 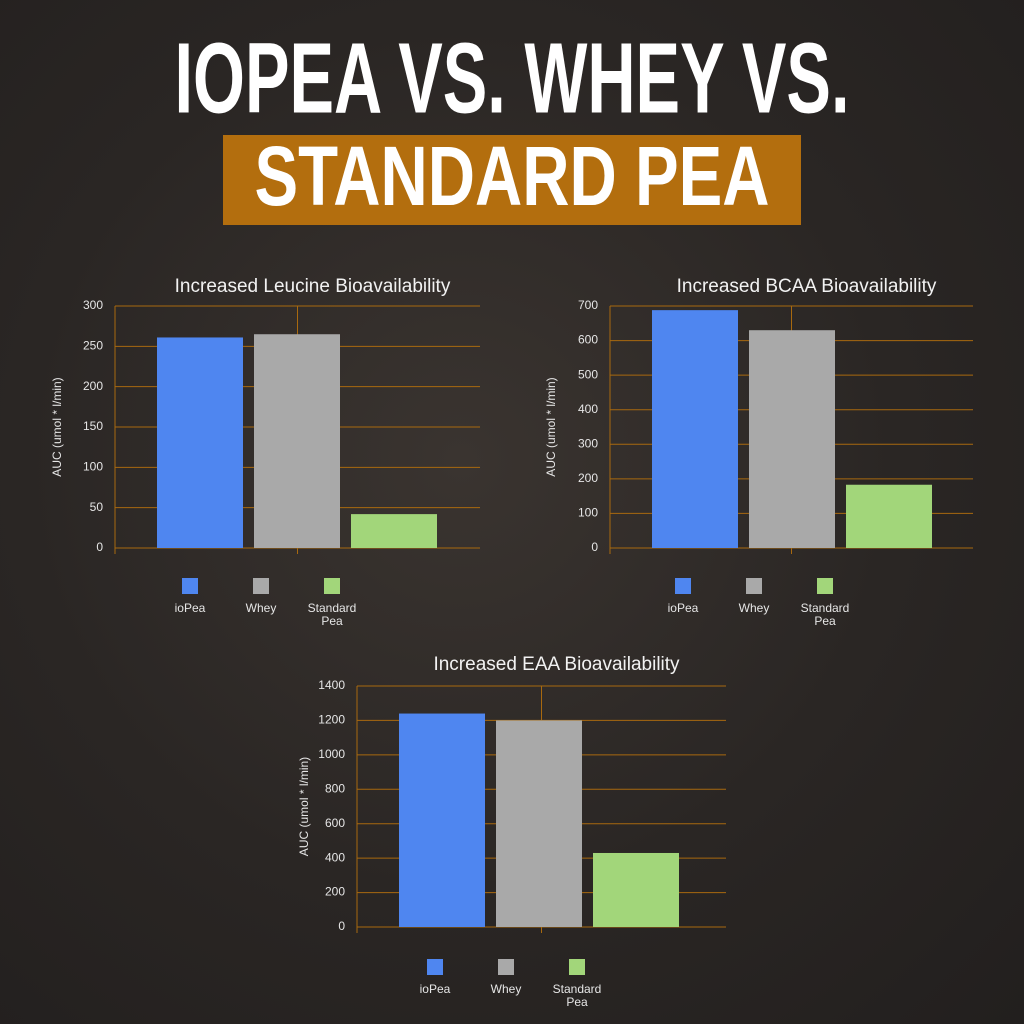 I want to click on y-tick-label: 800, so click(x=335, y=788).